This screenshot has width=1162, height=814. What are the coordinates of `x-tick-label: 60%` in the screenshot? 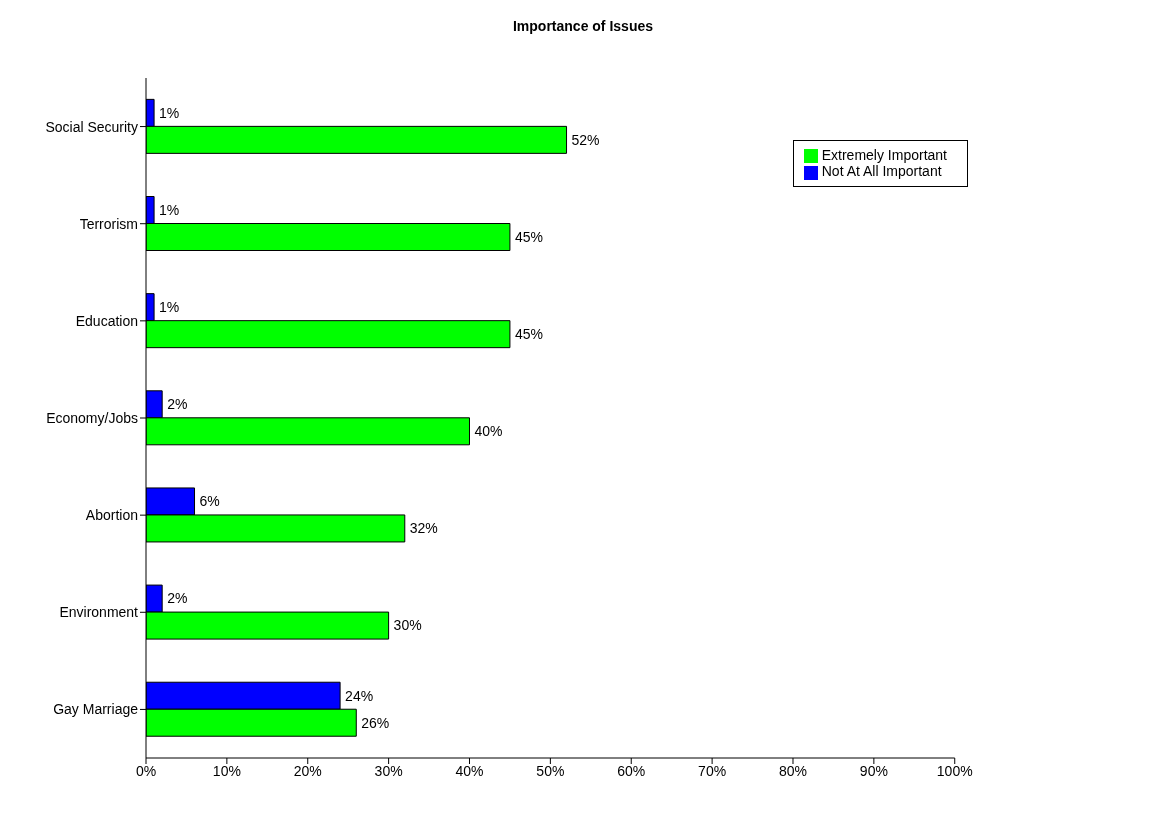 It's located at (631, 770).